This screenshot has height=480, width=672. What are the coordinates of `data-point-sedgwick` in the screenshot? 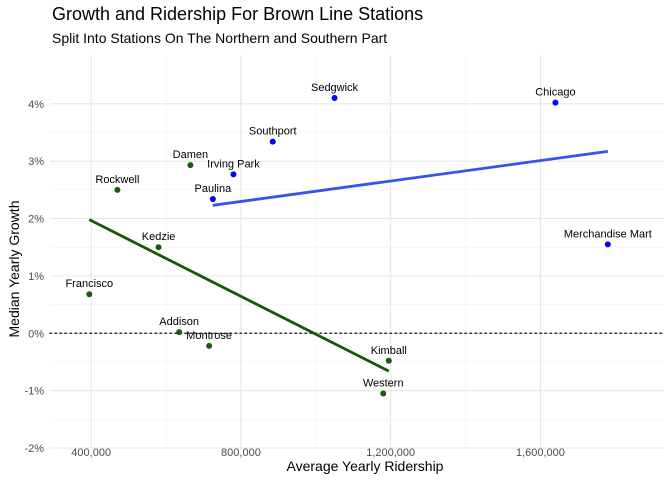 It's located at (334, 98).